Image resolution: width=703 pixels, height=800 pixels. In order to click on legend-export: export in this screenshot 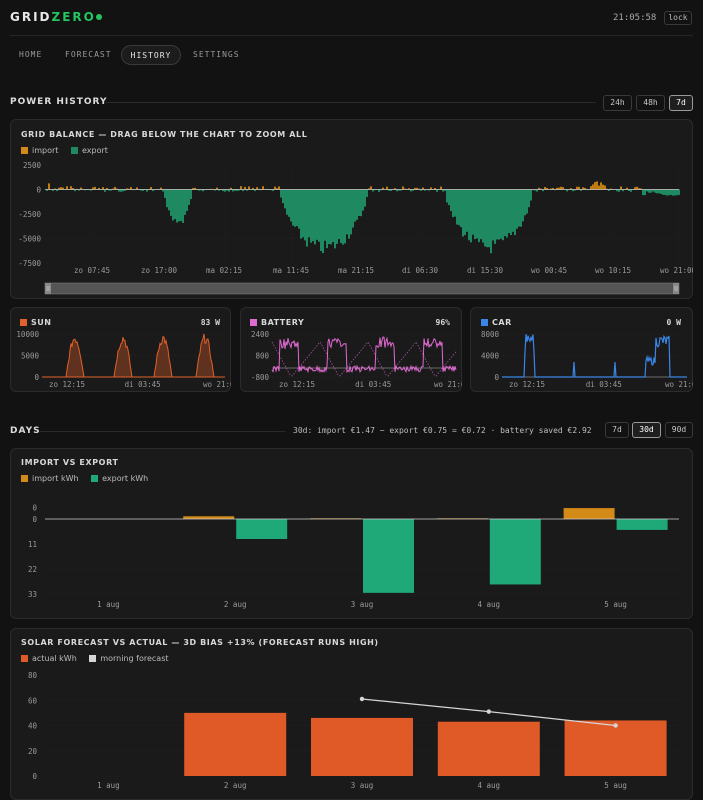, I will do `click(89, 150)`.